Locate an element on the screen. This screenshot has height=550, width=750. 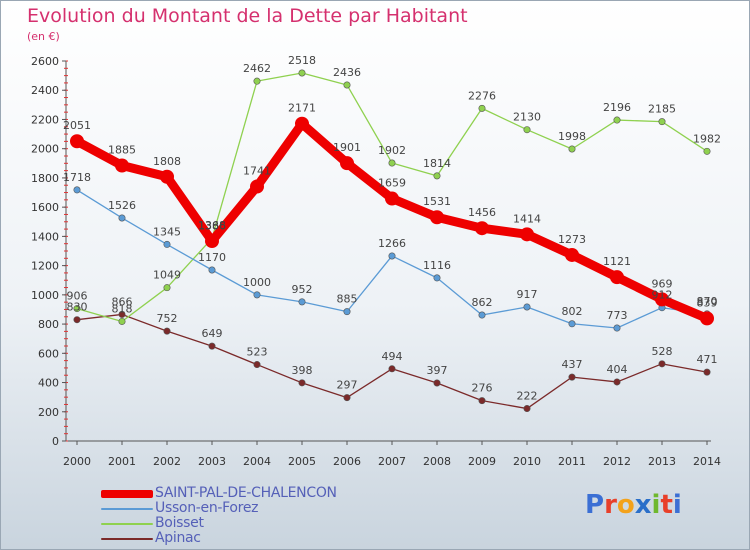
data-label: 885 is located at coordinates (347, 299).